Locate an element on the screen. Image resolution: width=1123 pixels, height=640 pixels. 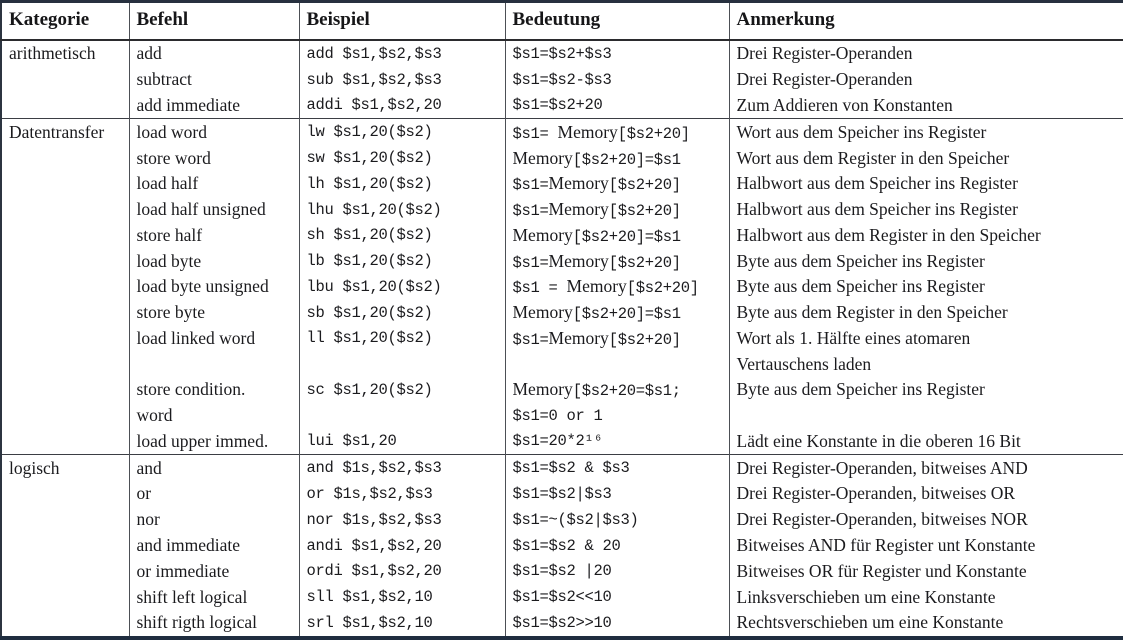
cell-anmerkung: Vertauschens laden is located at coordinates (925, 364).